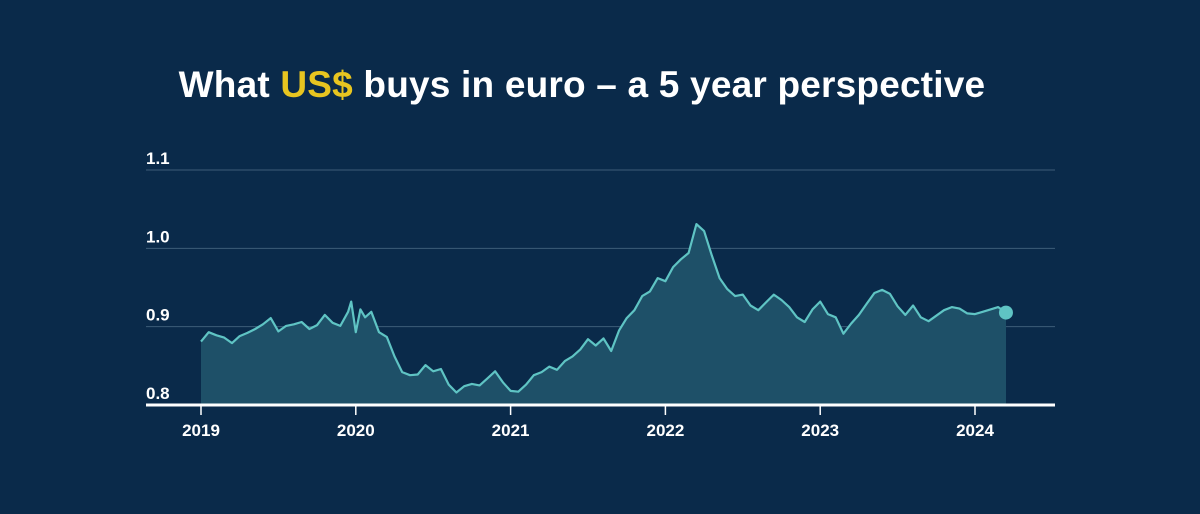  What do you see at coordinates (158, 393) in the screenshot?
I see `y-tick-label: 0.8` at bounding box center [158, 393].